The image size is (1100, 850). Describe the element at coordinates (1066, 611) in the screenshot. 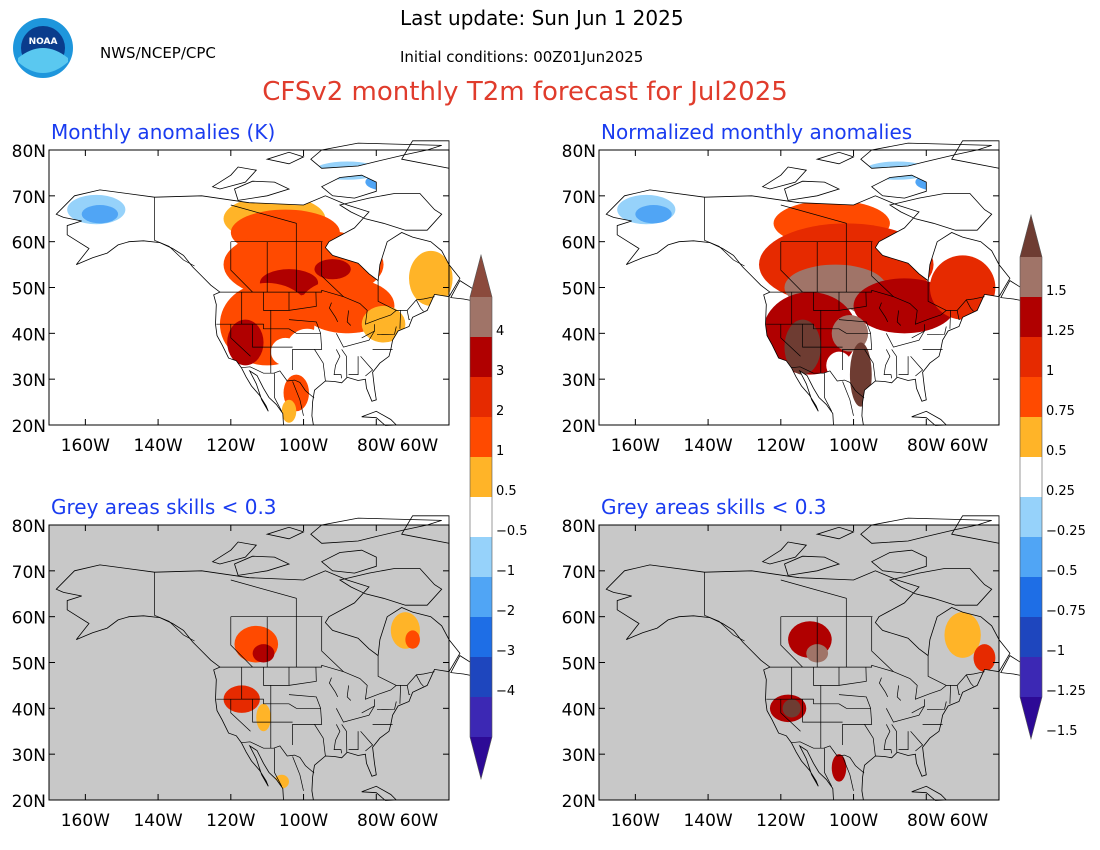

I see `colorbar-tick-label: −0.75` at that location.